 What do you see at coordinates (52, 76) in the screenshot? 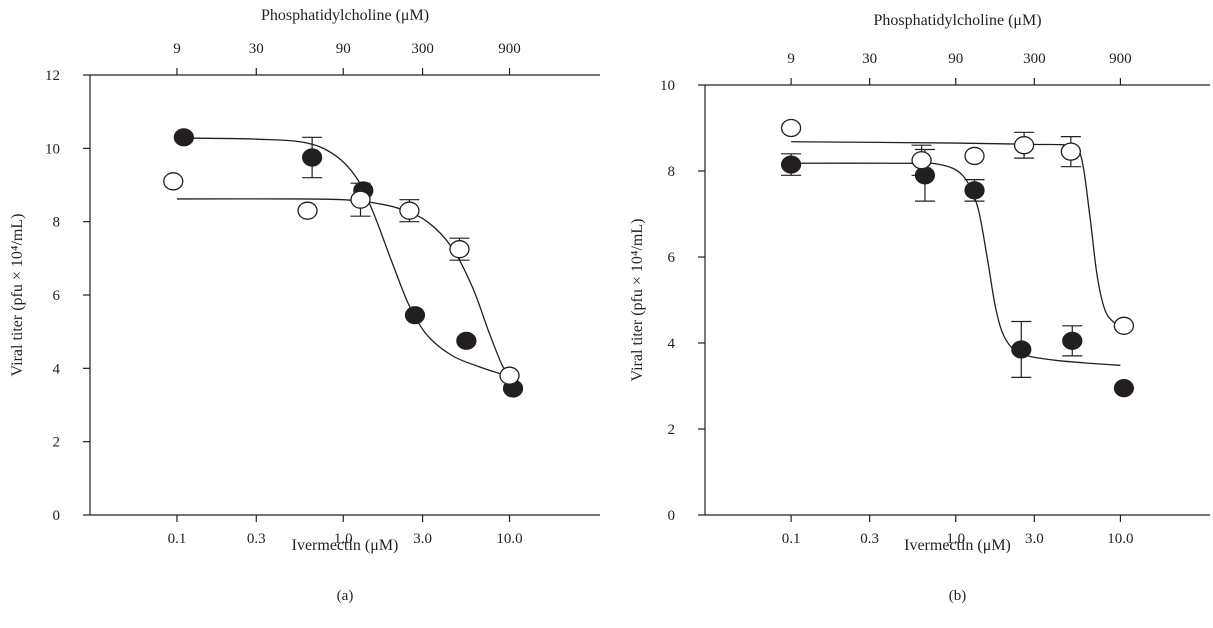
I see `y-tick-label: 12` at bounding box center [52, 76].